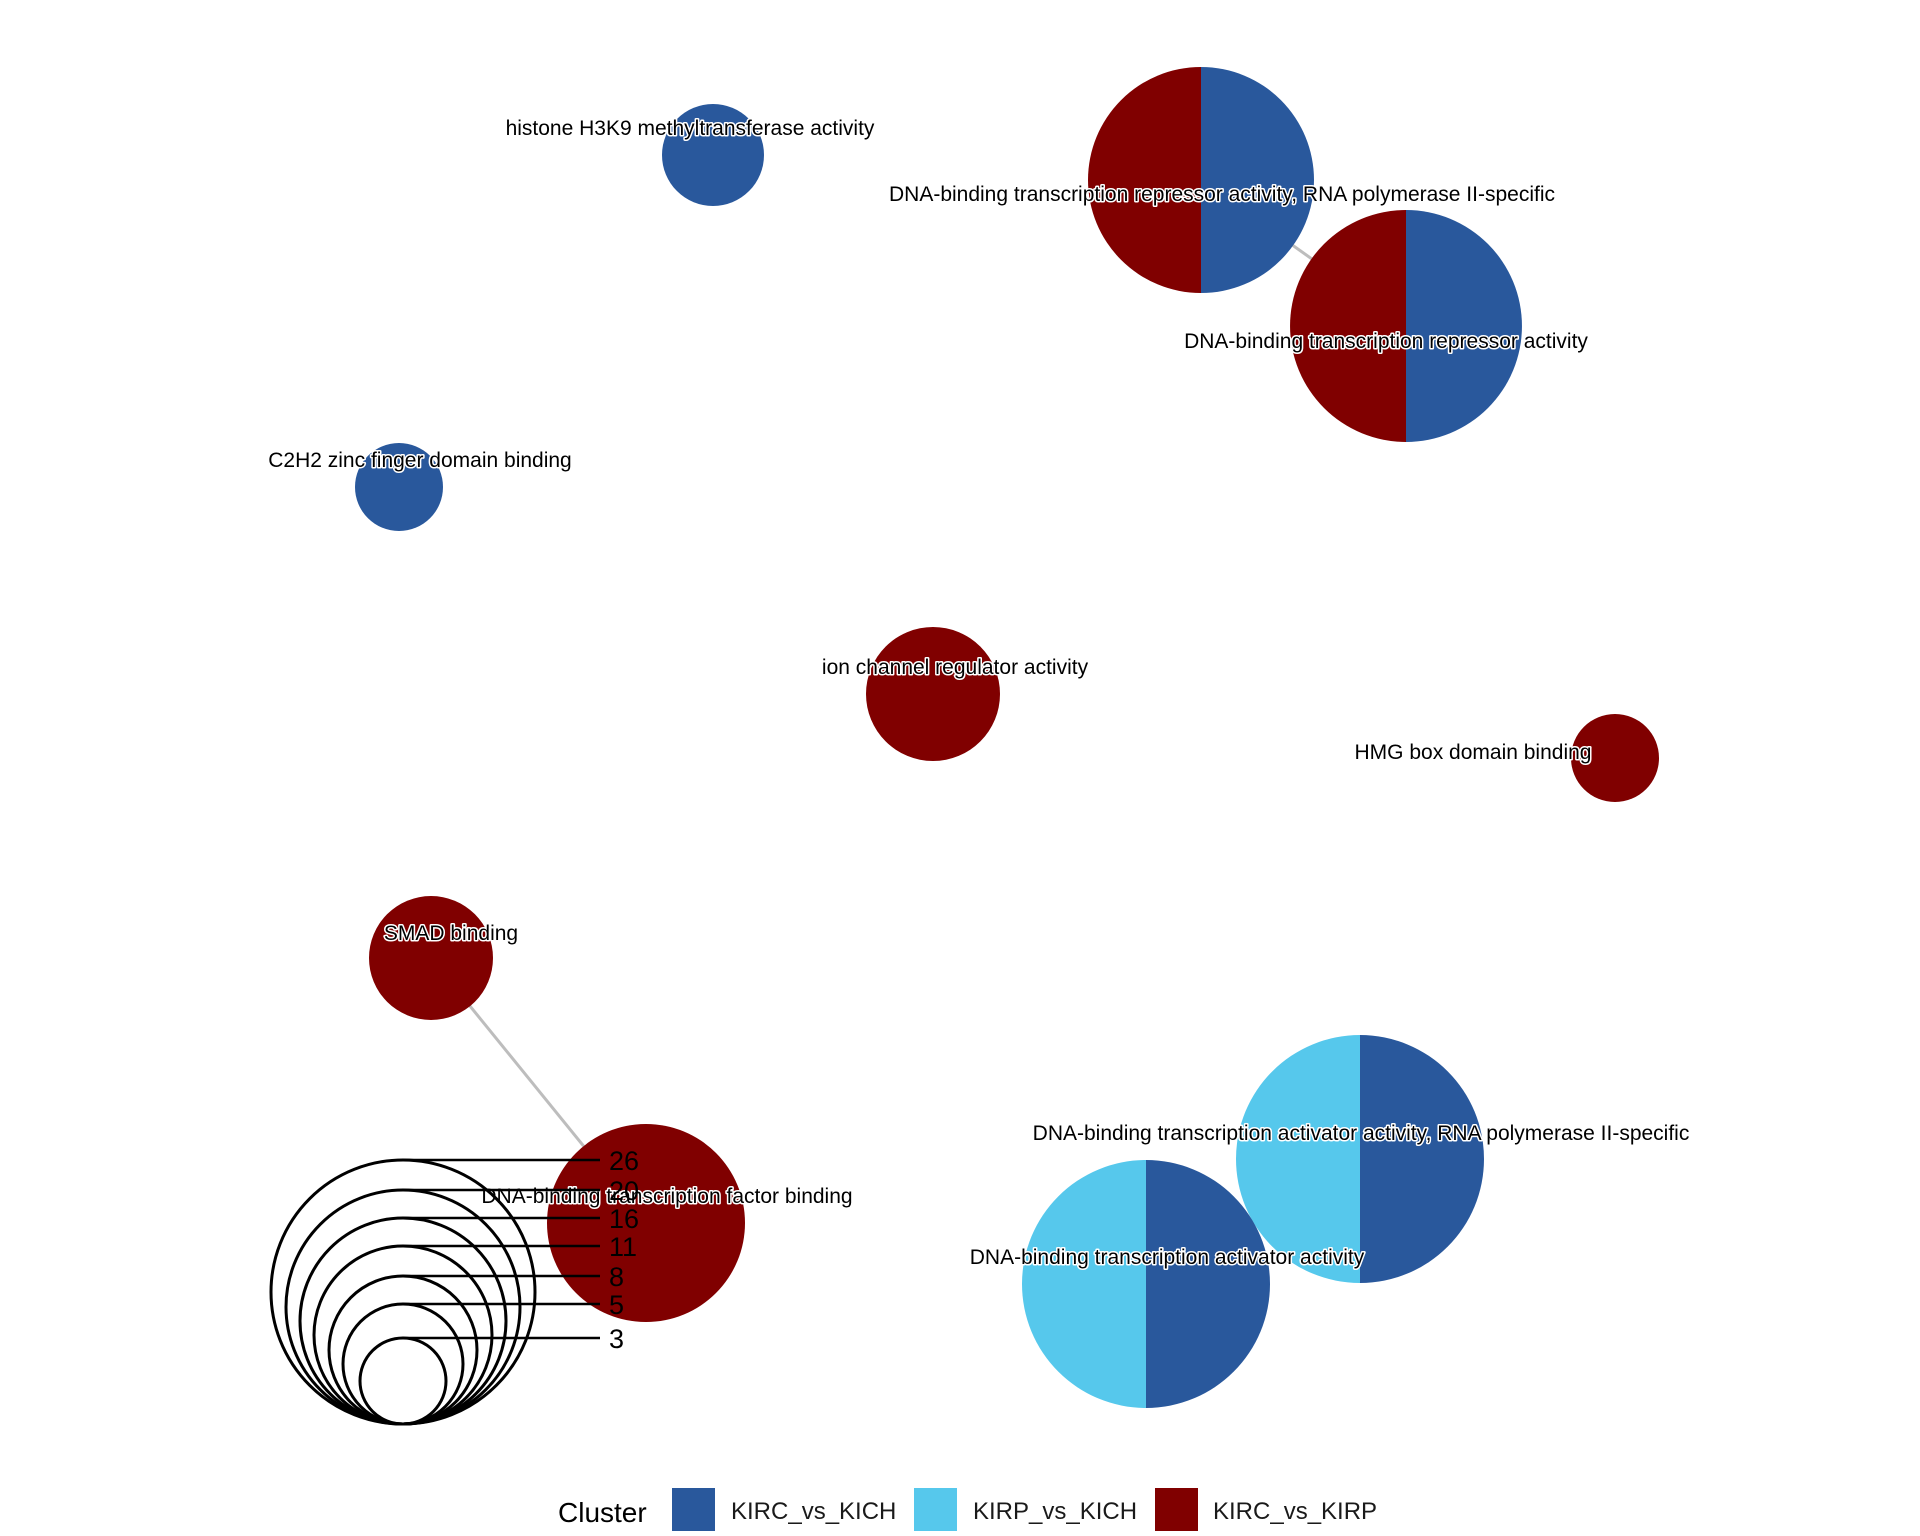  I want to click on legend-label: KIRC_vs_KIRP, so click(1295, 1511).